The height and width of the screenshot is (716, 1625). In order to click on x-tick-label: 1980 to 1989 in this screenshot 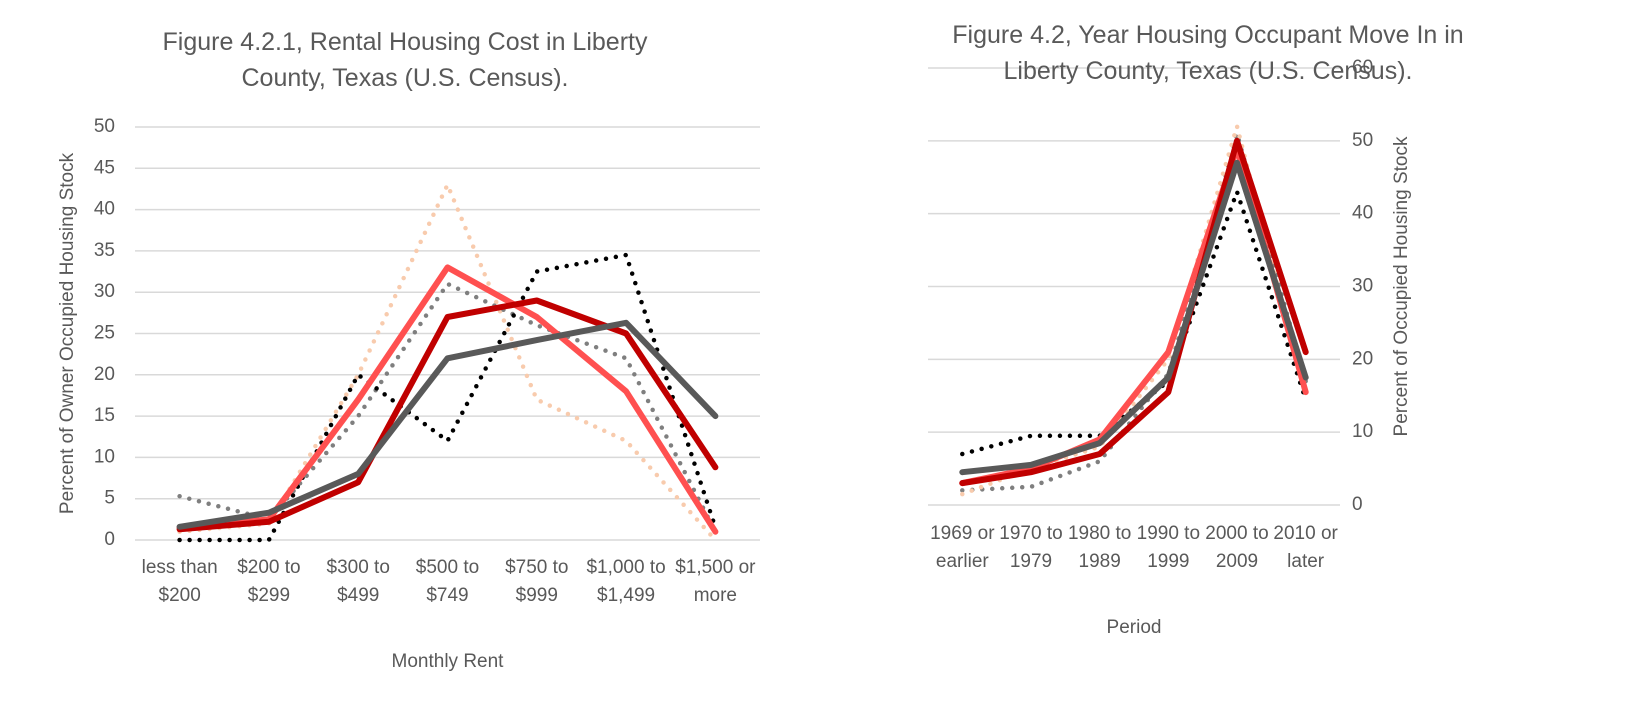, I will do `click(1099, 547)`.